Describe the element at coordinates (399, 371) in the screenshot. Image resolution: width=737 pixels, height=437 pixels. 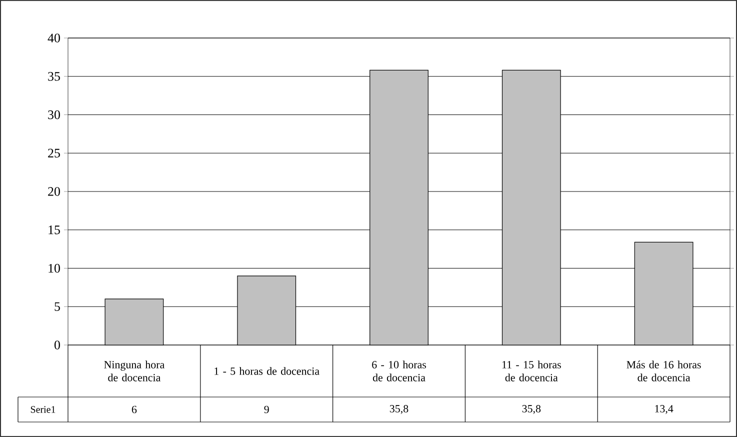
I see `x-tick-label: 6 - 10 horas de docencia` at that location.